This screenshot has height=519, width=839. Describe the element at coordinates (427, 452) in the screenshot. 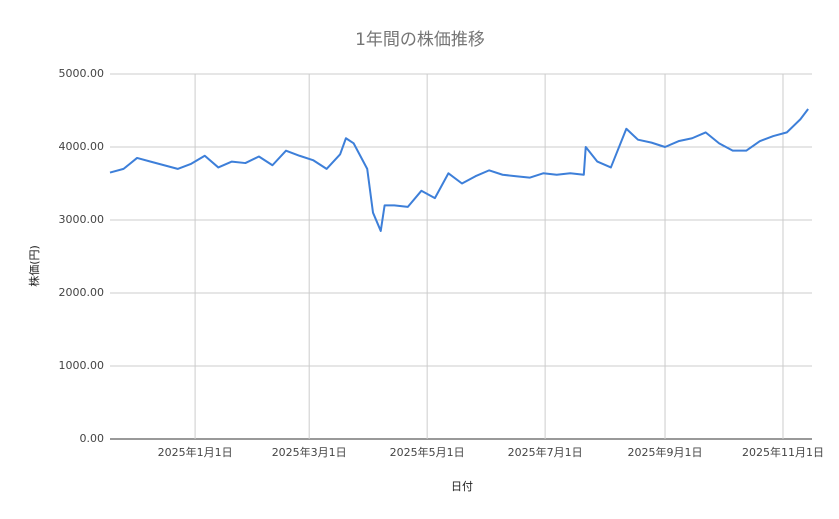

I see `x-tick-label: 2025年5月1日` at that location.